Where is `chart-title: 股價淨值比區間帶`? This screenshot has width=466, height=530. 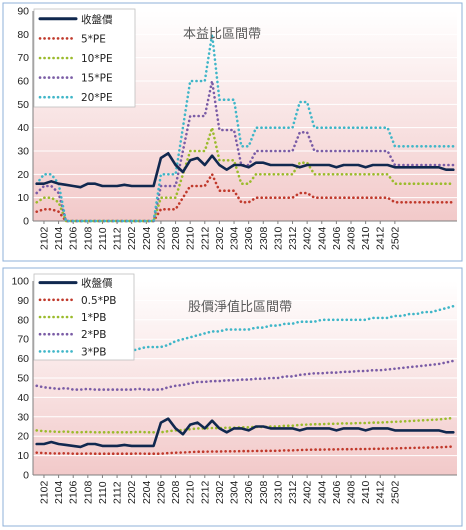 chart-title: 股價淨值比區間帶 is located at coordinates (240, 307).